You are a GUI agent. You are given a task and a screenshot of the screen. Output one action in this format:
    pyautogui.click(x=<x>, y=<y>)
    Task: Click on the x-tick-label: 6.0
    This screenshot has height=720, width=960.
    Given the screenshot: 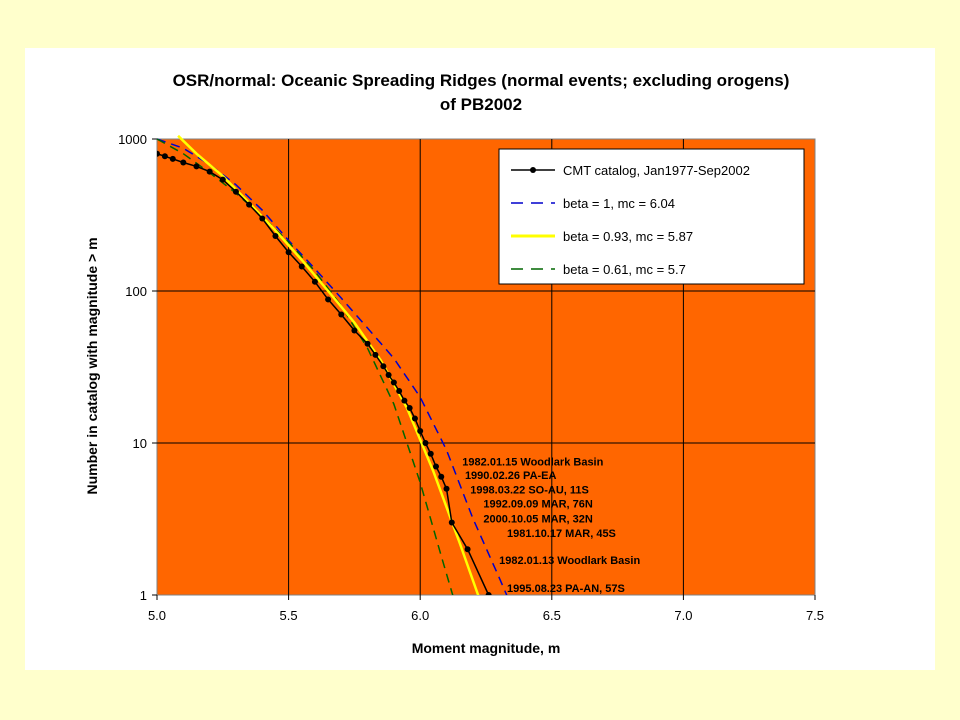 What is the action you would take?
    pyautogui.click(x=420, y=615)
    